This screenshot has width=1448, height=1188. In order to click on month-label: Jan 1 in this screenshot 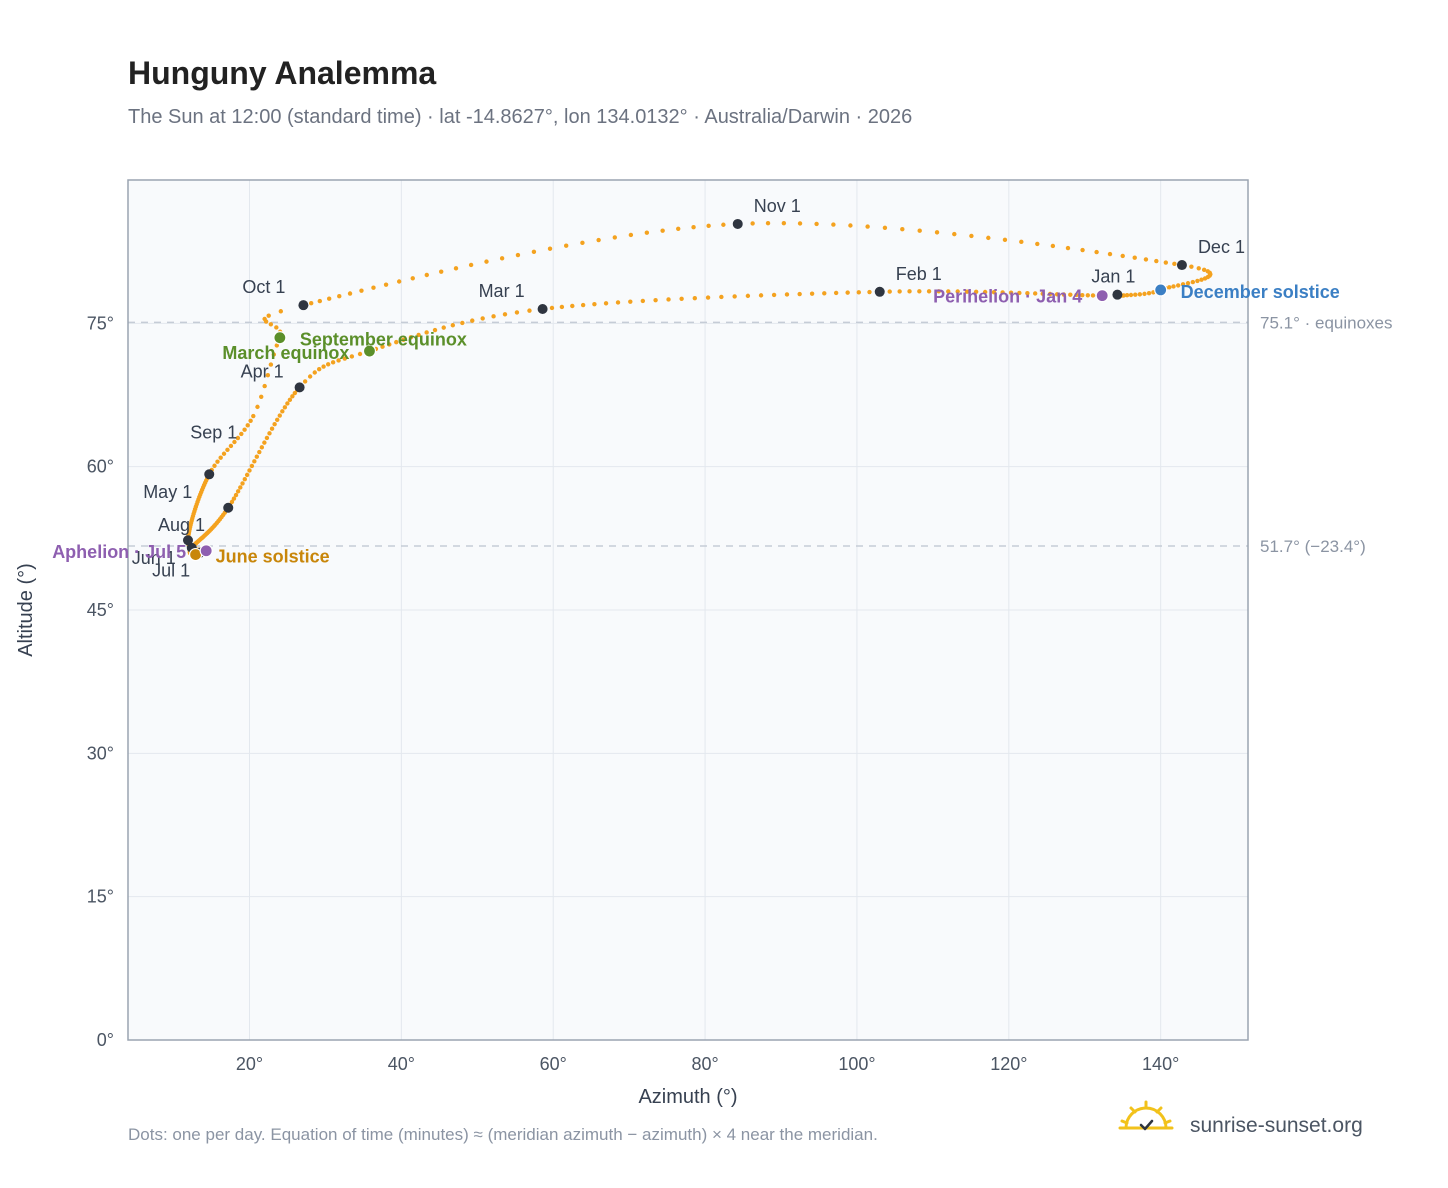, I will do `click(1113, 277)`.